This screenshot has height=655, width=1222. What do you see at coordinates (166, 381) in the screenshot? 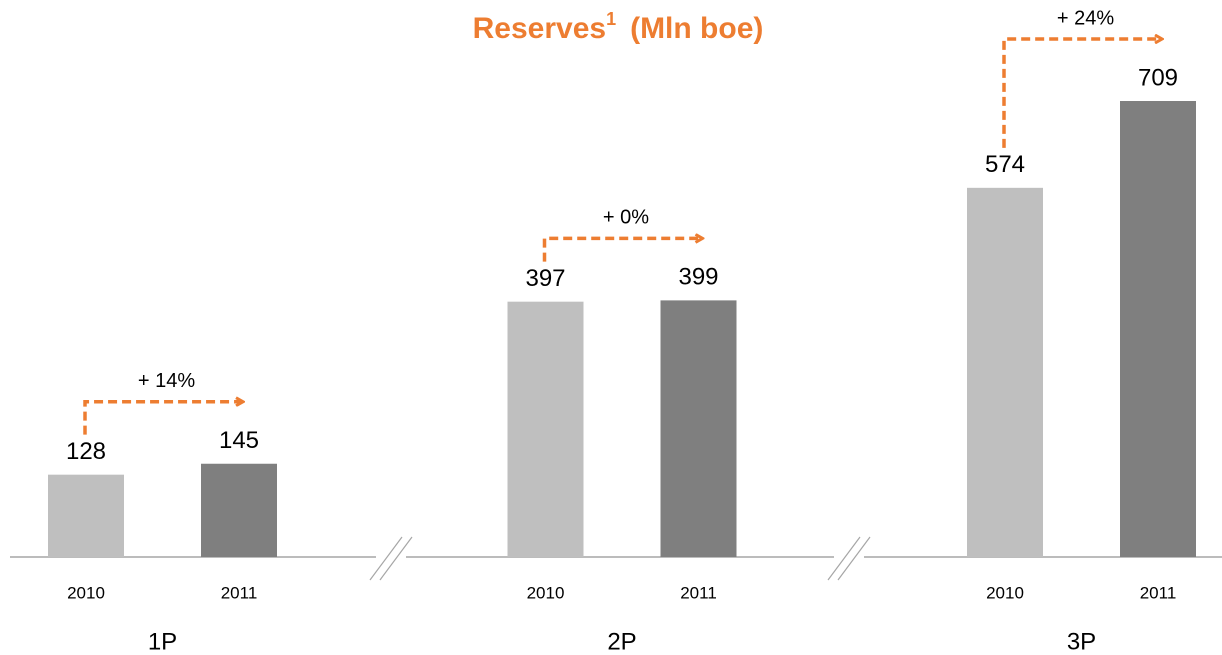
I see `change-label: + 14%` at bounding box center [166, 381].